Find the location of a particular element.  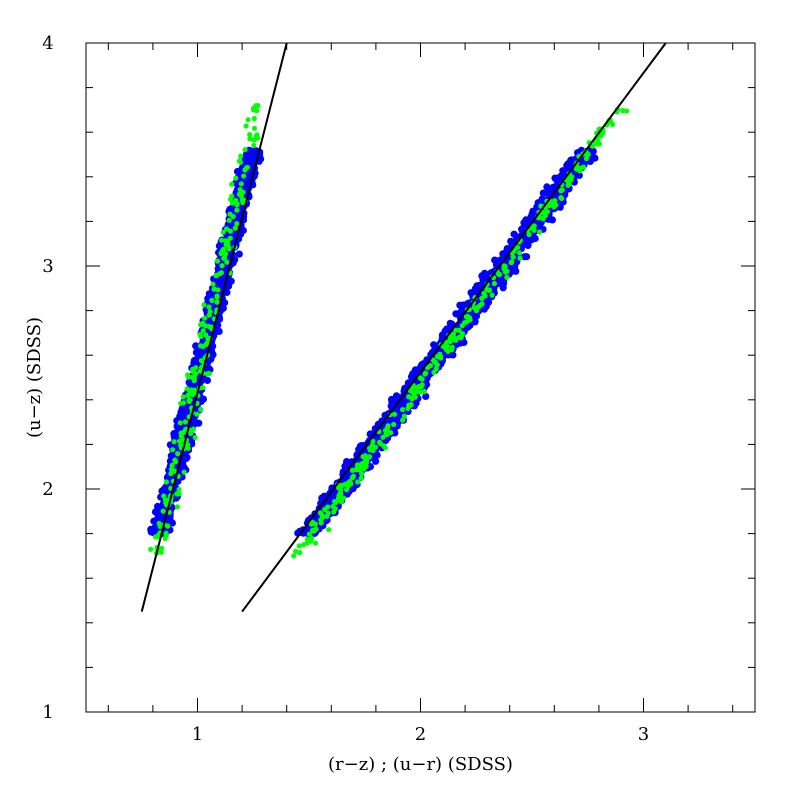

x-tick-label: 1 is located at coordinates (197, 734).